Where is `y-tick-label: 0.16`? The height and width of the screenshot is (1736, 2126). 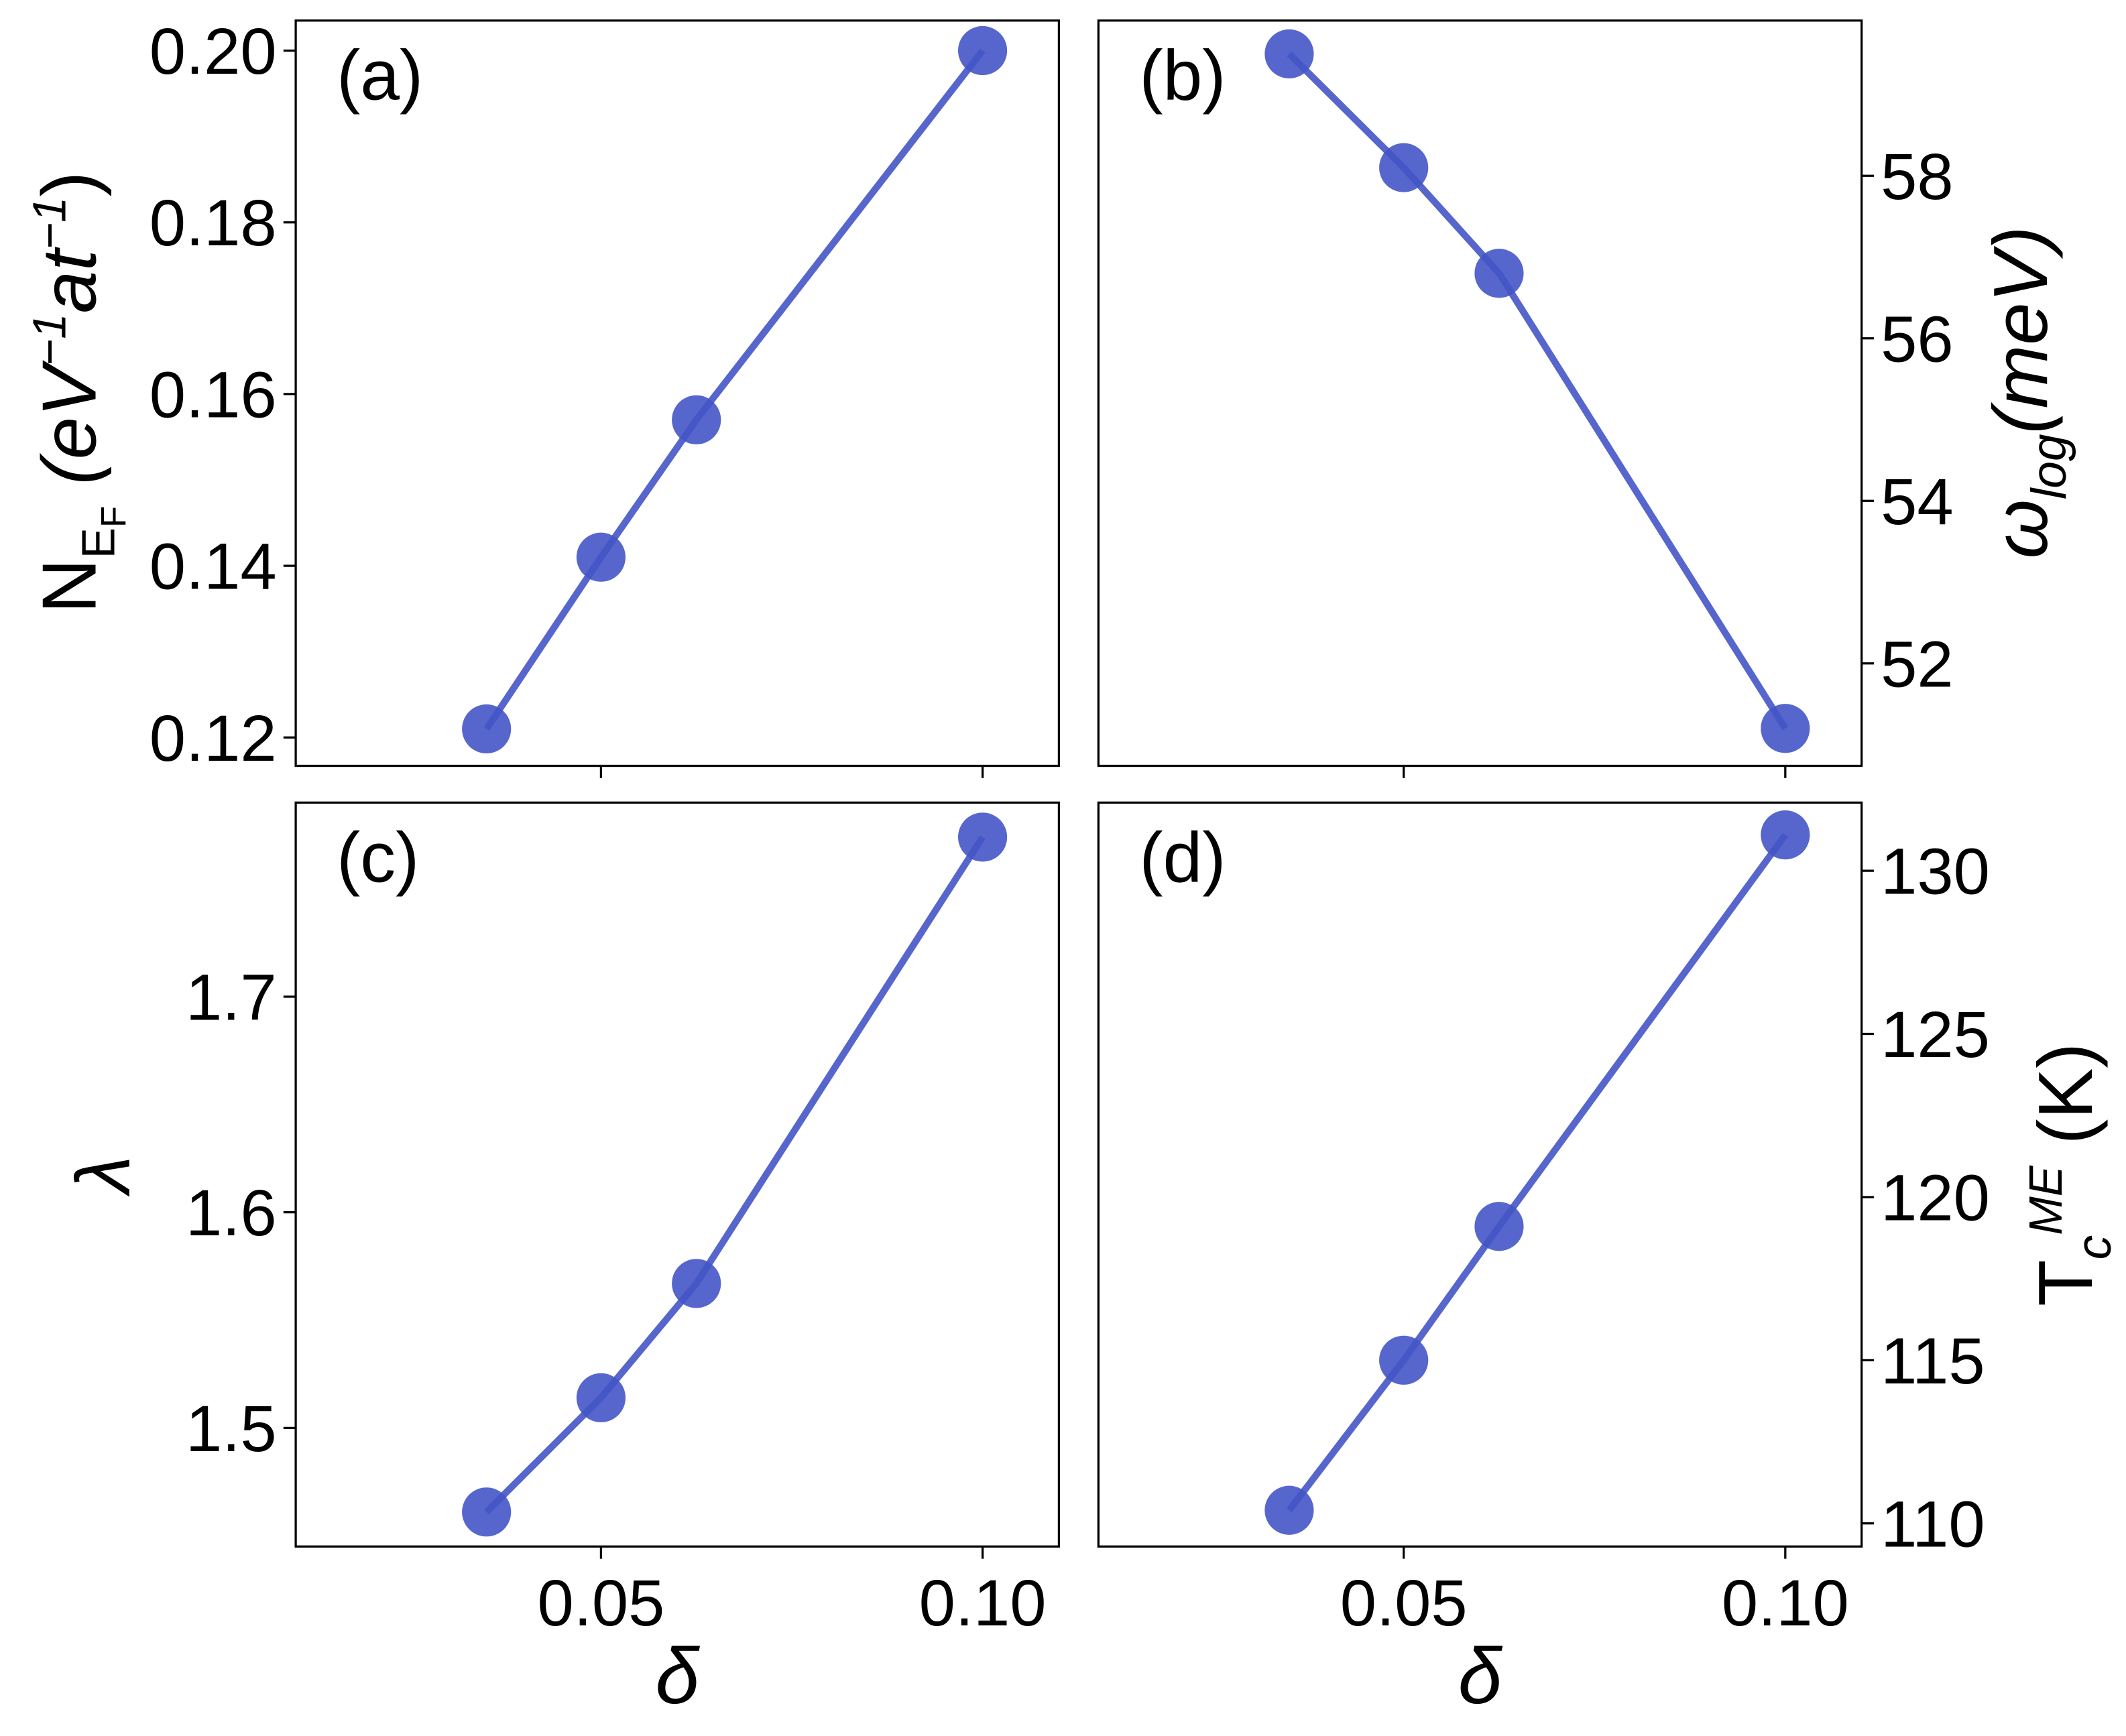 y-tick-label: 0.16 is located at coordinates (213, 395).